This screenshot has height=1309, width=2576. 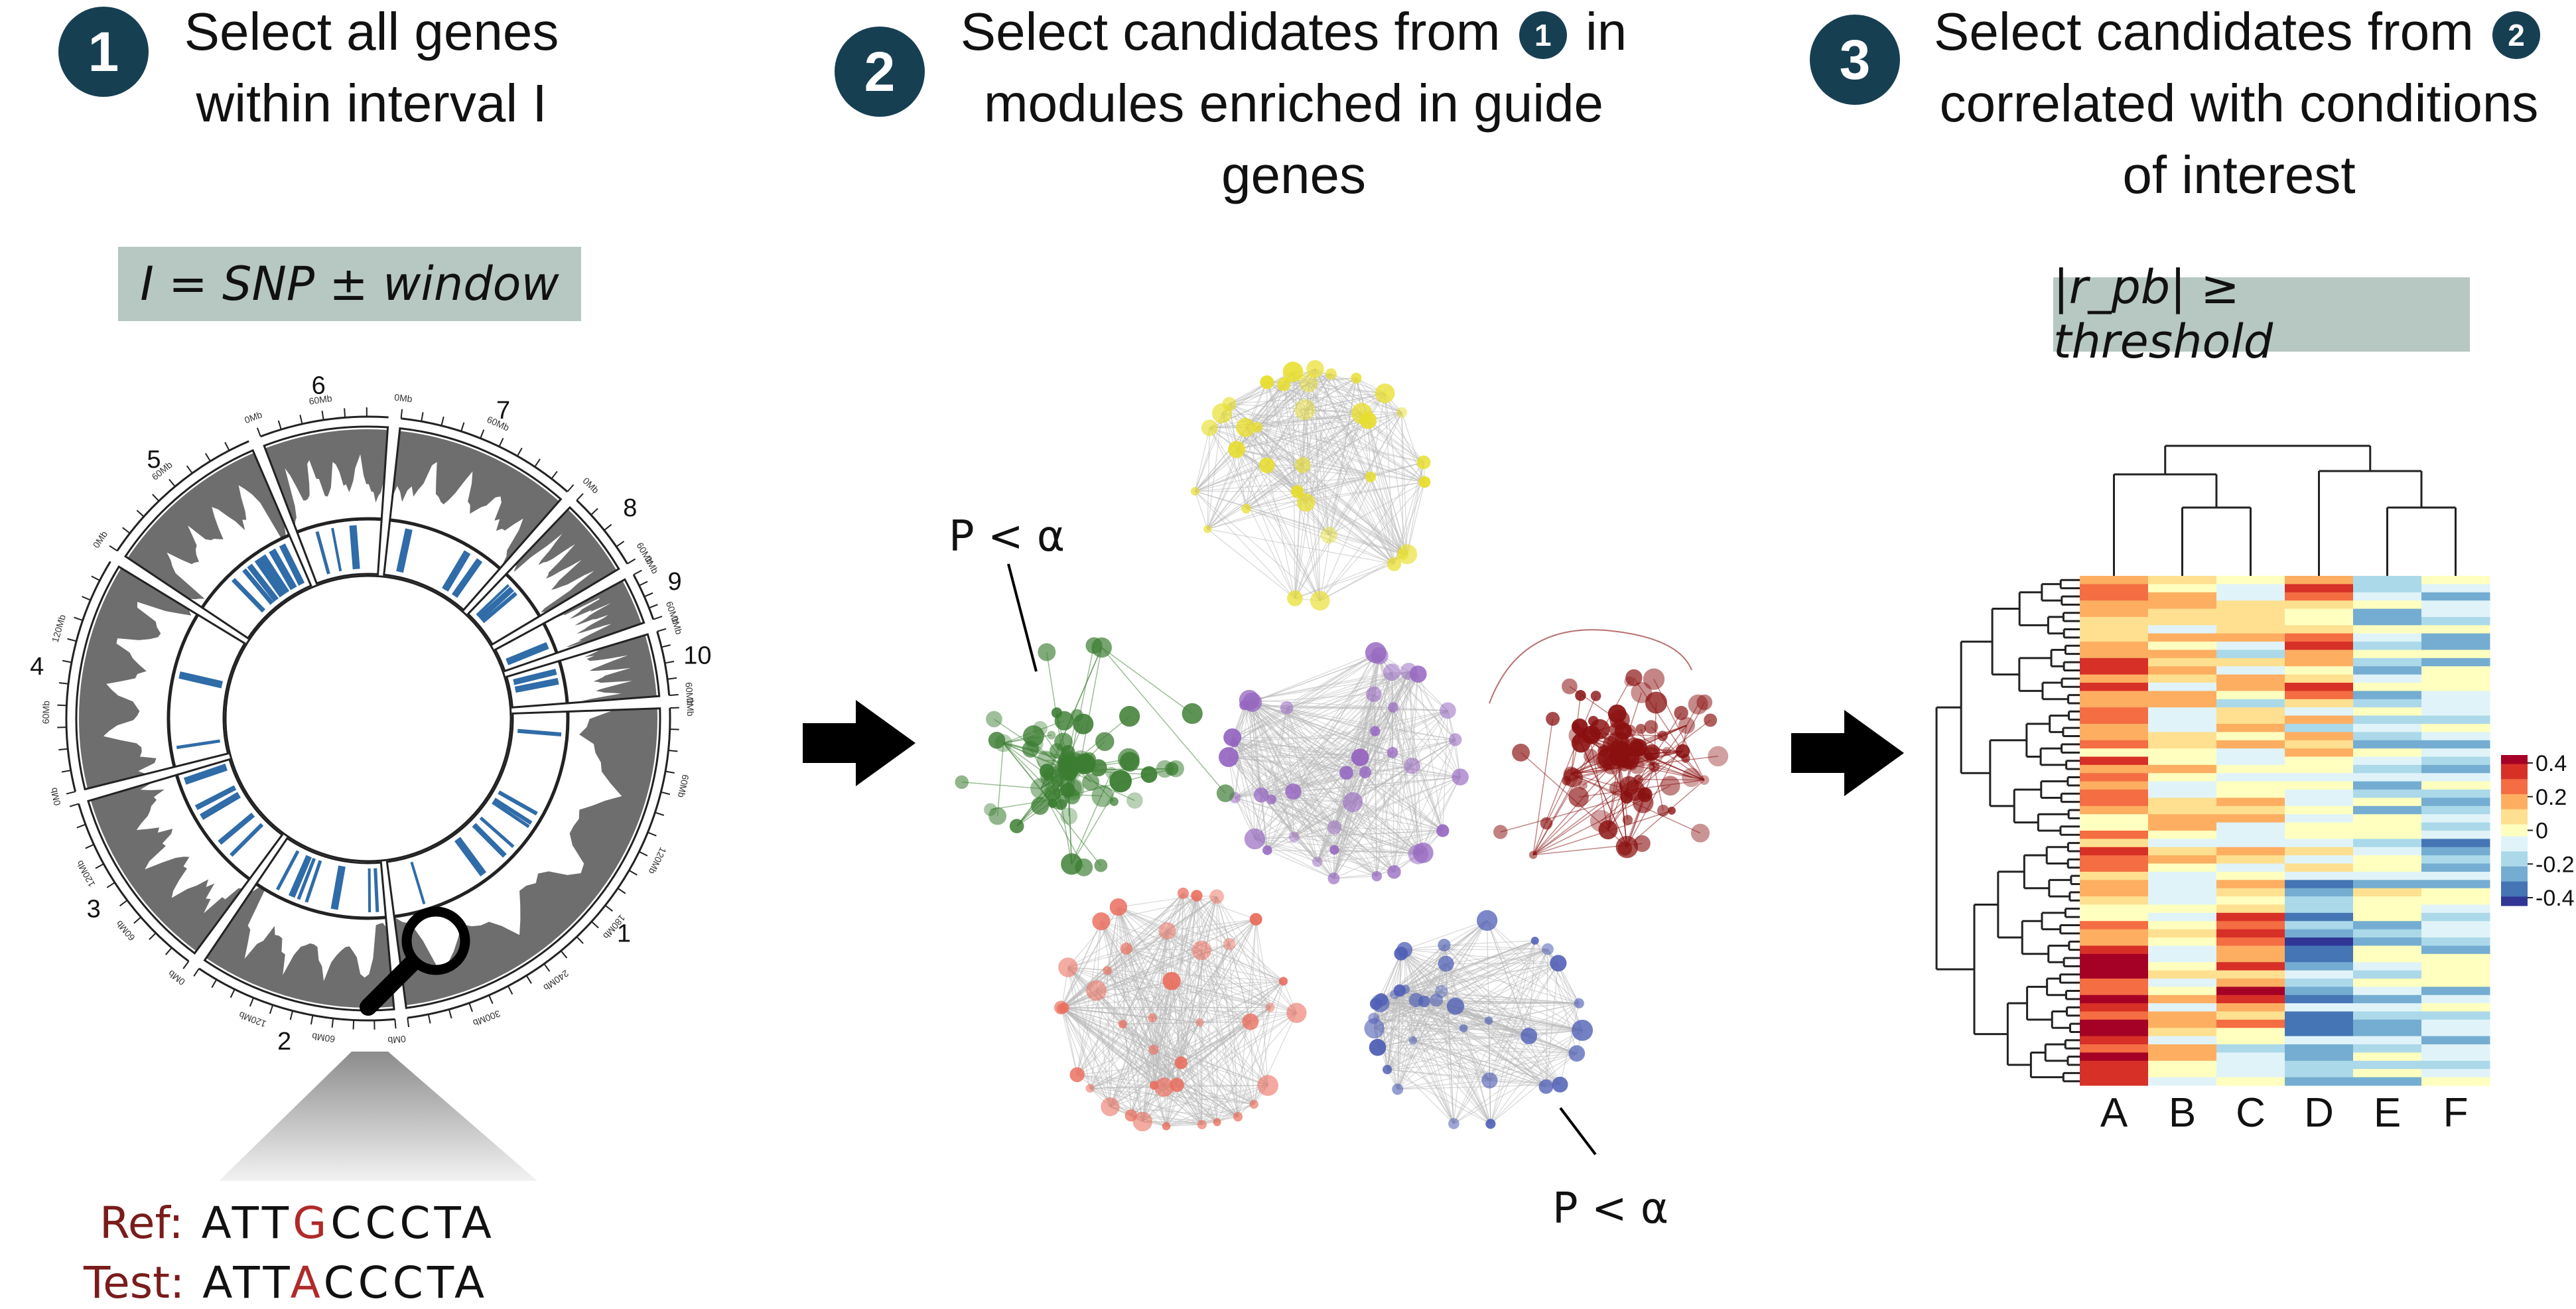 I want to click on heatmap-column-label: F, so click(x=2456, y=1113).